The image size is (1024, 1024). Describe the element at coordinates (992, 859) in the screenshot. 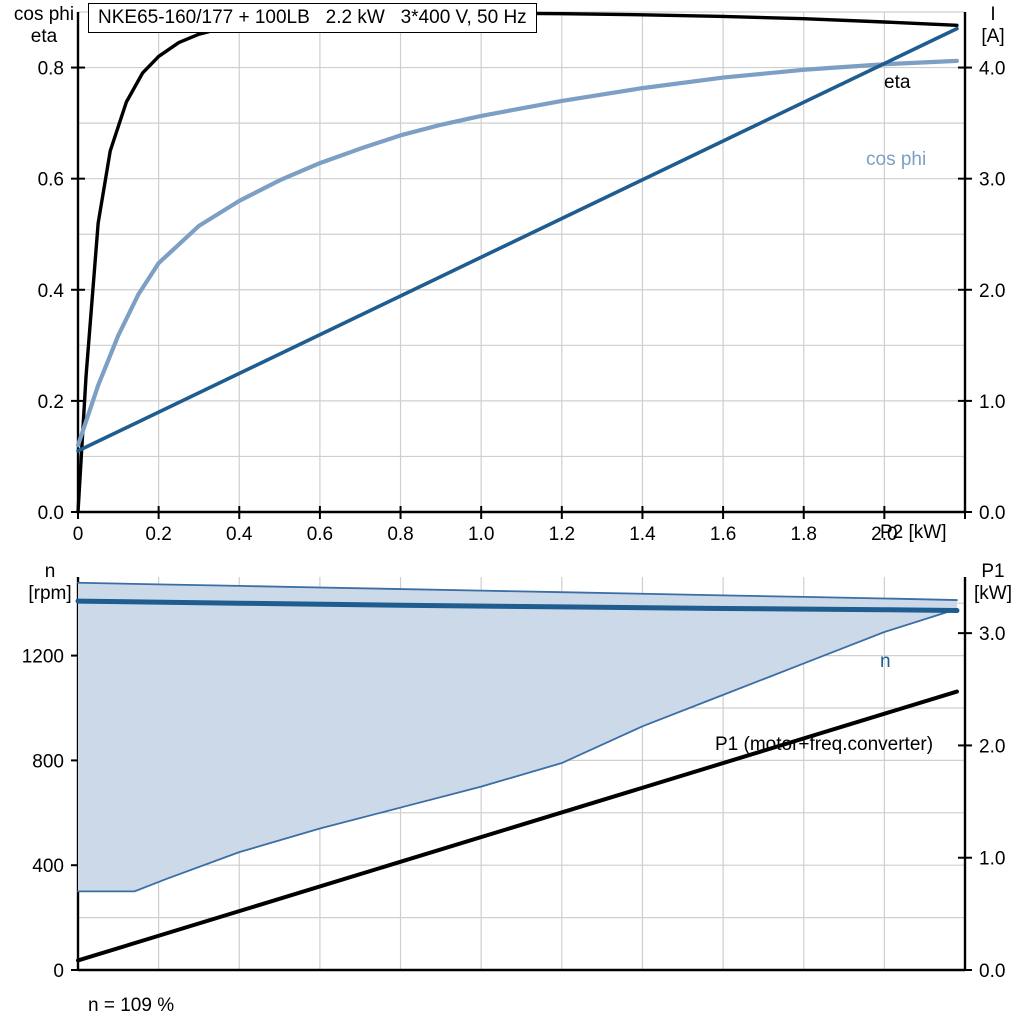

I see `bottom-right-tick-label: 1.0` at that location.